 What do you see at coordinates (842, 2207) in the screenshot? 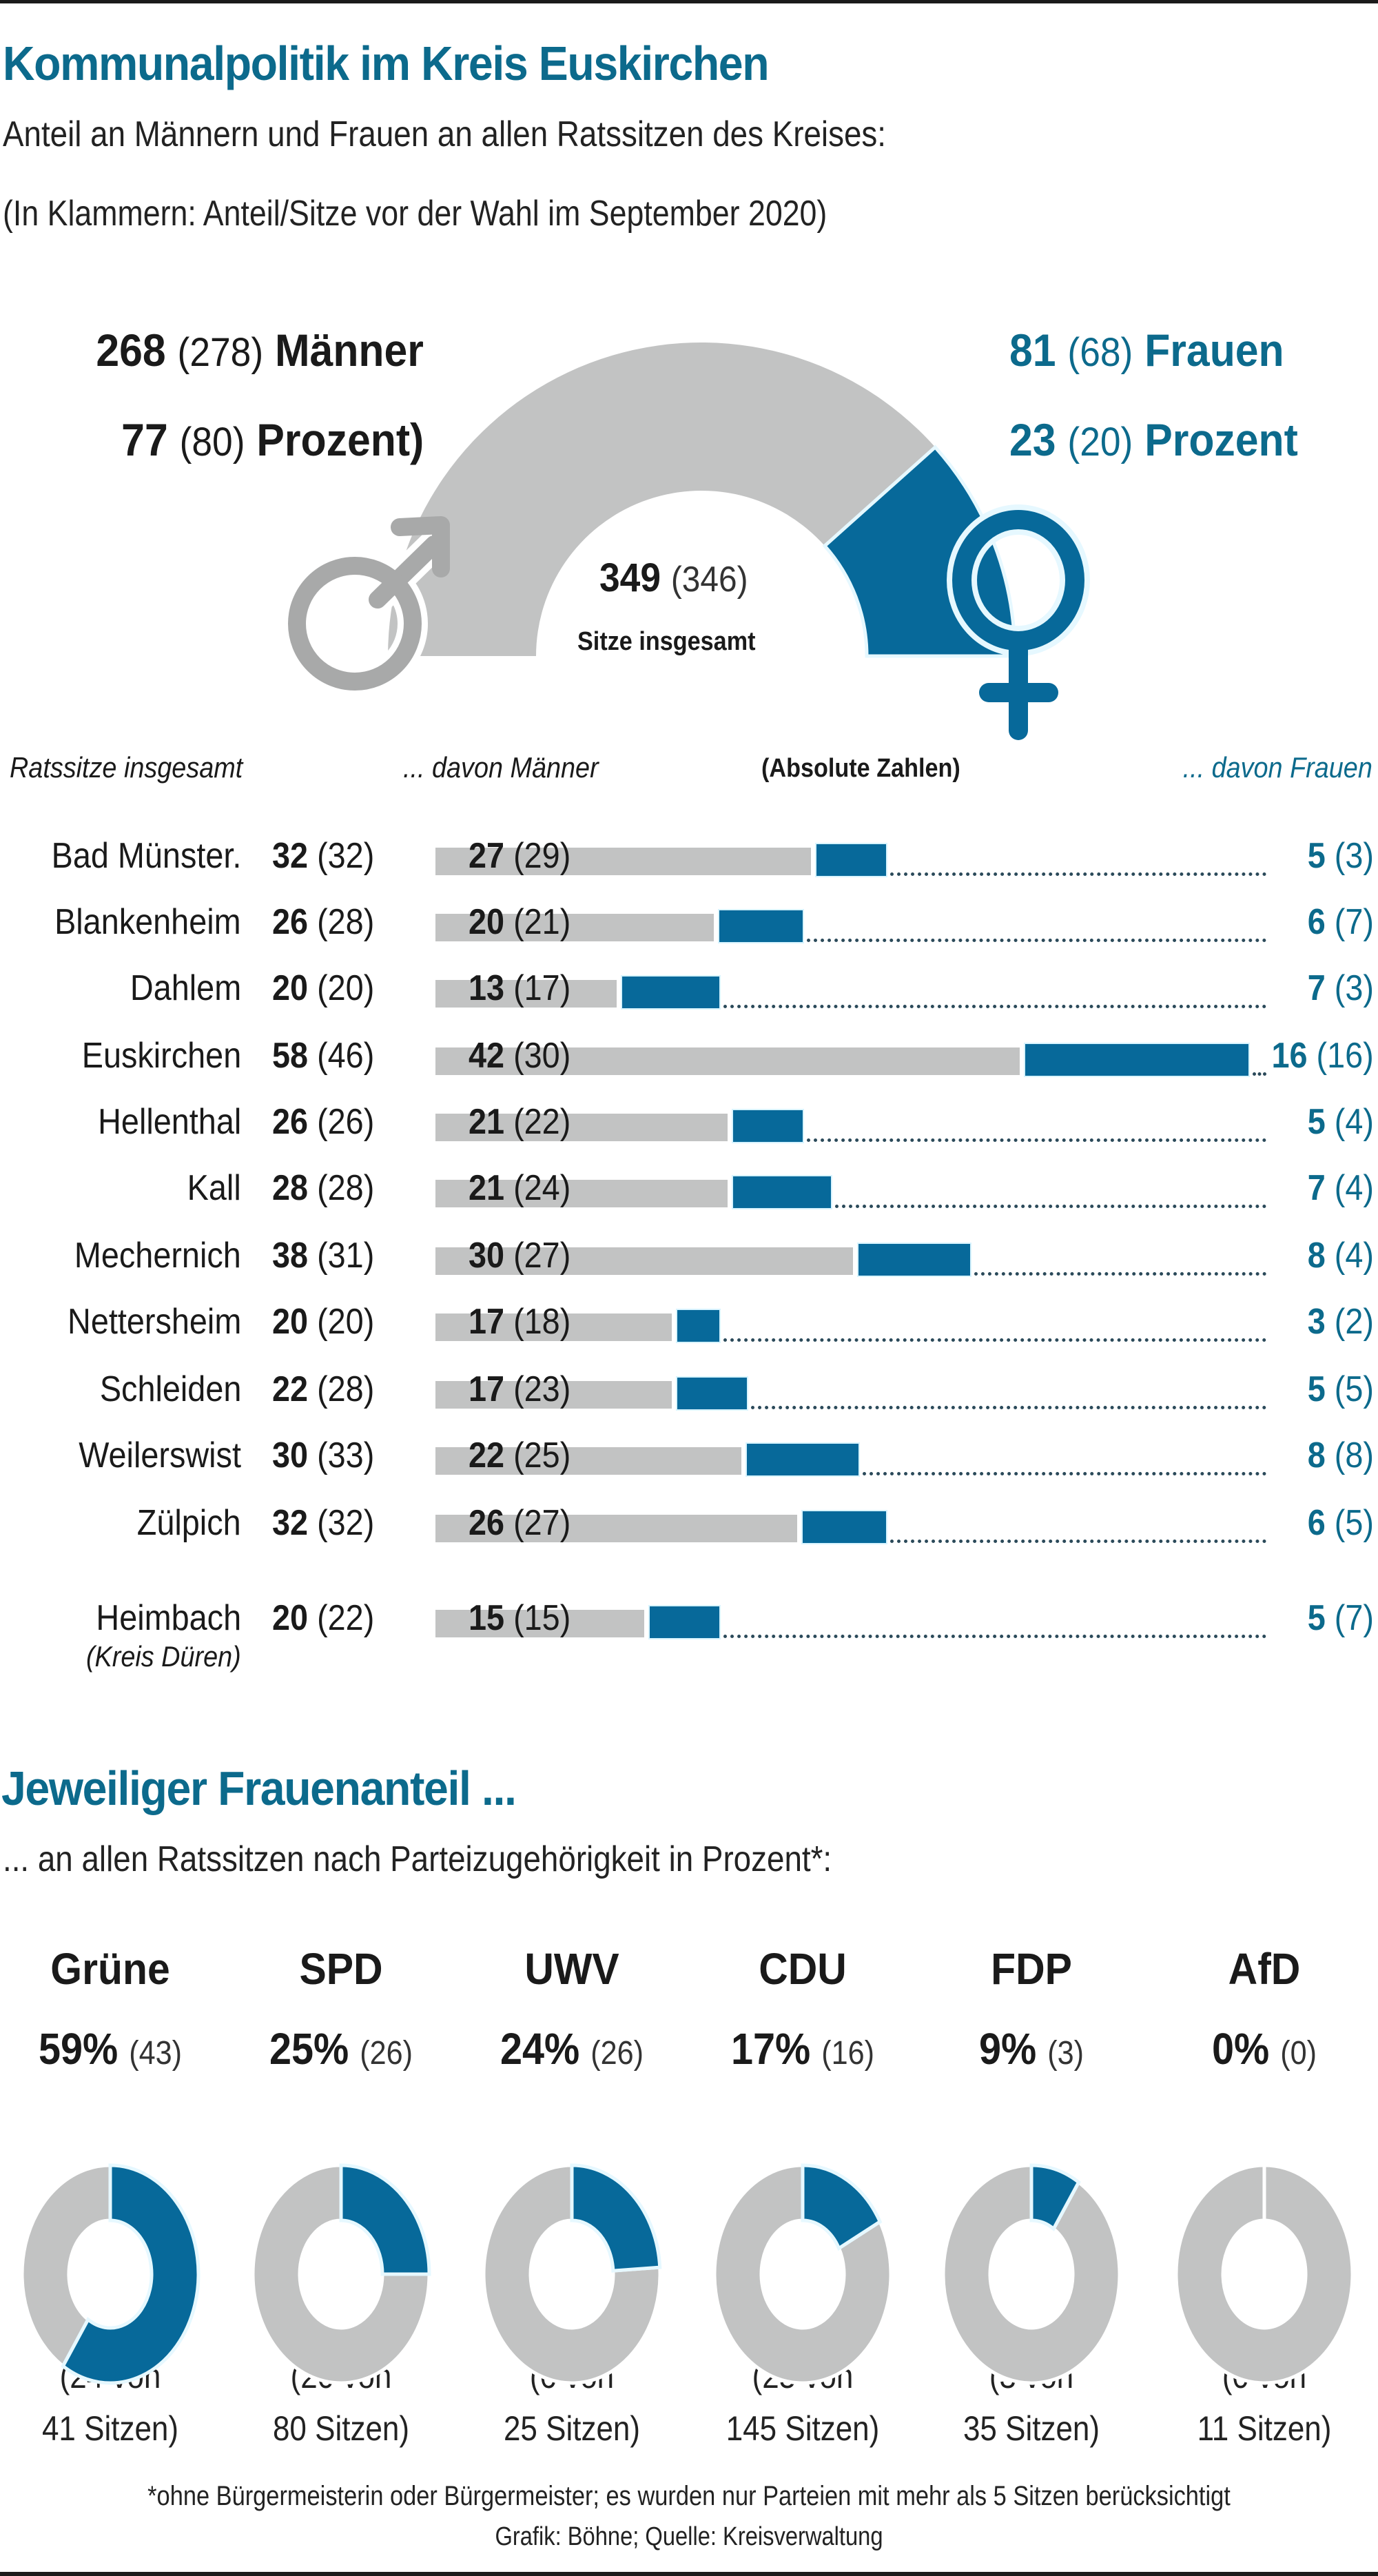
I see `donut-women-segment` at bounding box center [842, 2207].